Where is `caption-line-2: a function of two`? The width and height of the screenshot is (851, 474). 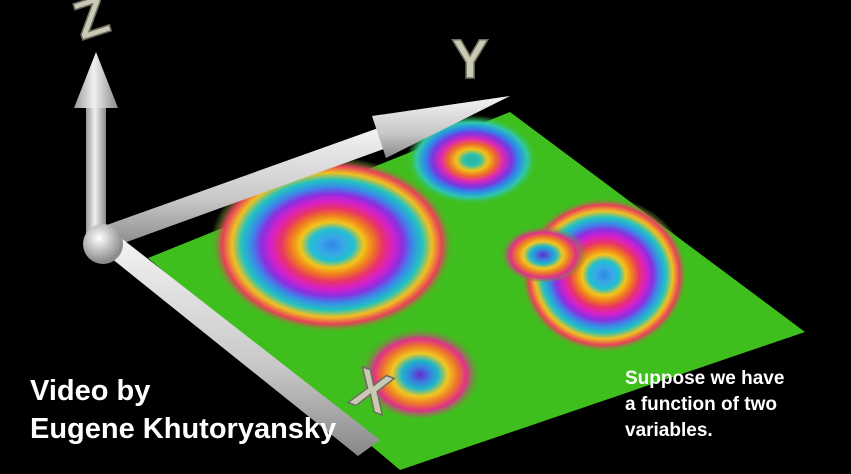
caption-line-2: a function of two is located at coordinates (701, 404).